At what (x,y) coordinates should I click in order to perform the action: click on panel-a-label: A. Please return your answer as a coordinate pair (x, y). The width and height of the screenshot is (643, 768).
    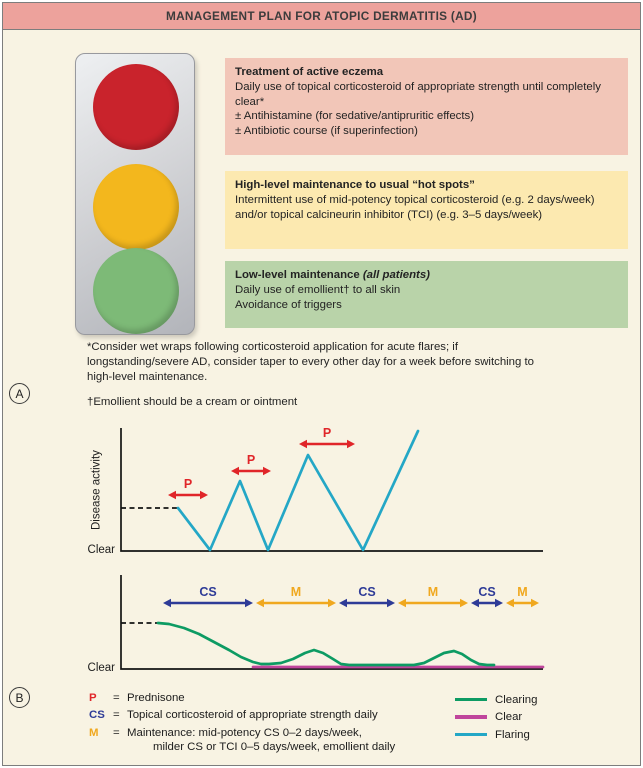
    Looking at the image, I should click on (19, 393).